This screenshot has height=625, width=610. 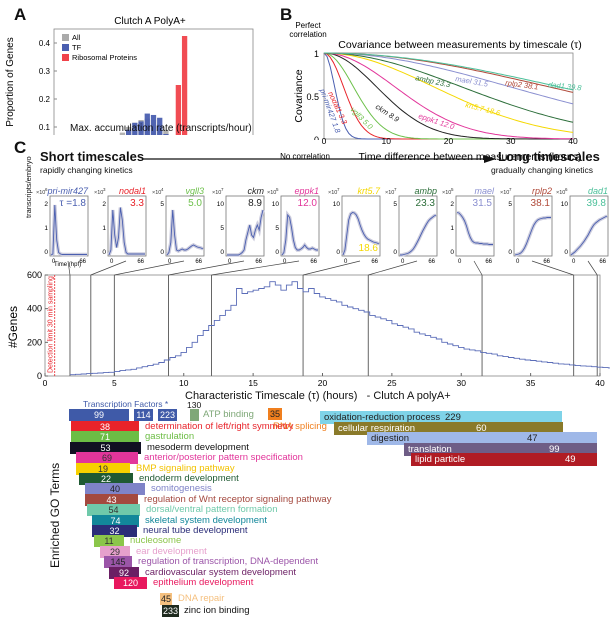 What do you see at coordinates (118, 562) in the screenshot?
I see `go-term-bar: 145` at bounding box center [118, 562].